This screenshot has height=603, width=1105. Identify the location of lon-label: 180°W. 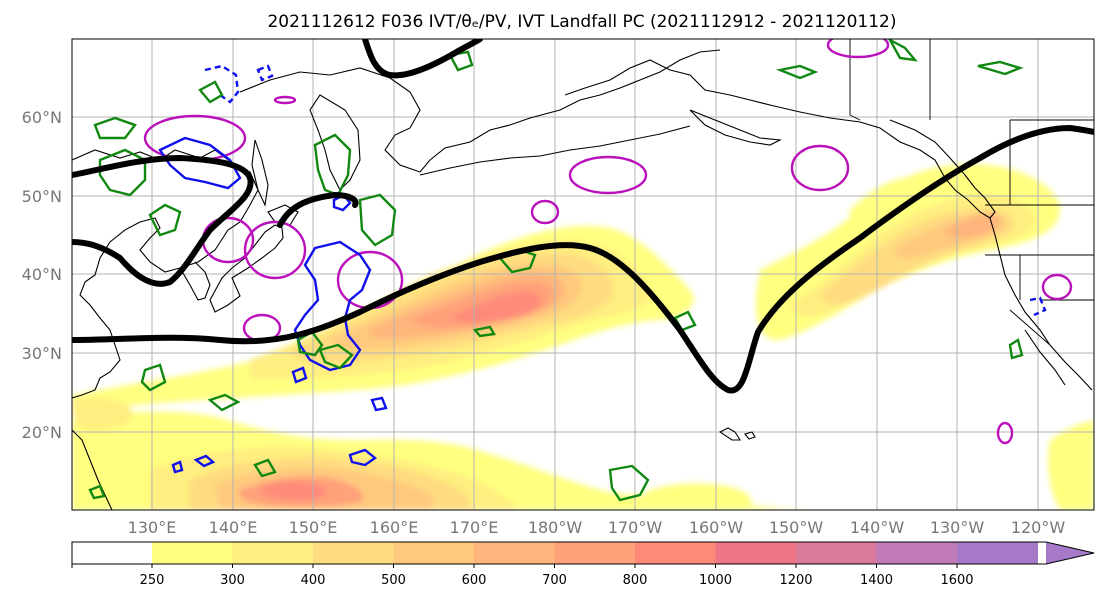
(555, 527).